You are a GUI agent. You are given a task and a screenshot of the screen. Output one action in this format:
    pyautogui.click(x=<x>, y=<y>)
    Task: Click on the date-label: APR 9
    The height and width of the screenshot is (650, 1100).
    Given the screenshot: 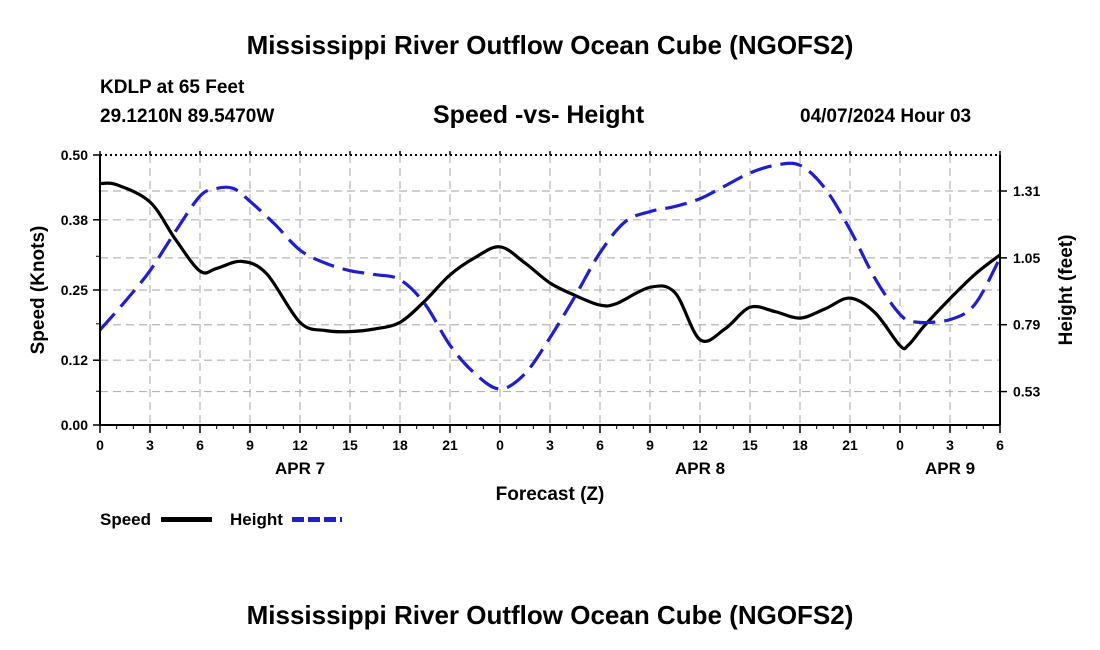 What is the action you would take?
    pyautogui.click(x=950, y=468)
    